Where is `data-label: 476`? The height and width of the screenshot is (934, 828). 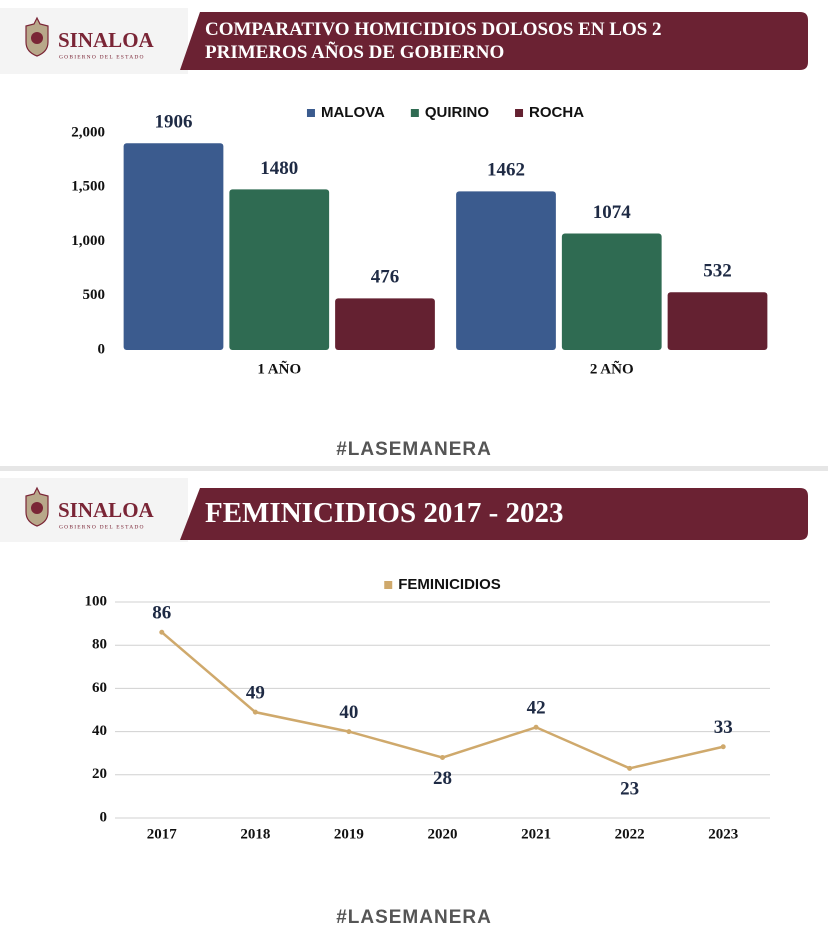
data-label: 476 is located at coordinates (385, 277).